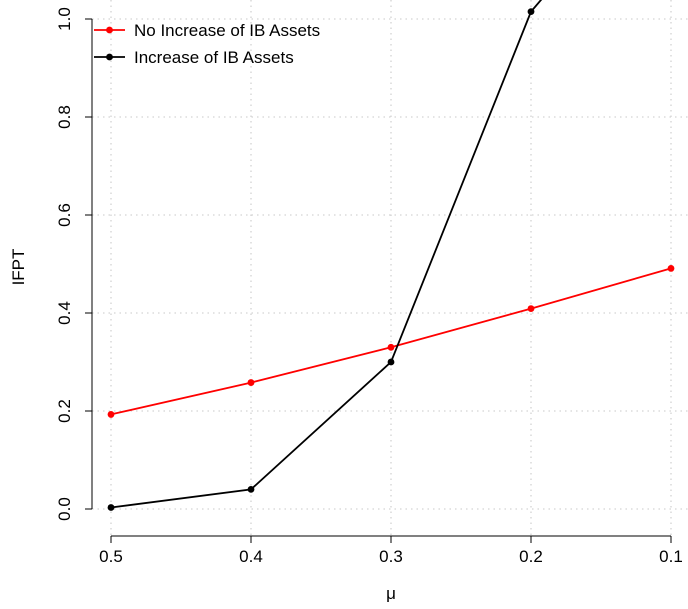 This screenshot has height=609, width=688. I want to click on y-tick-label: 0.6, so click(64, 215).